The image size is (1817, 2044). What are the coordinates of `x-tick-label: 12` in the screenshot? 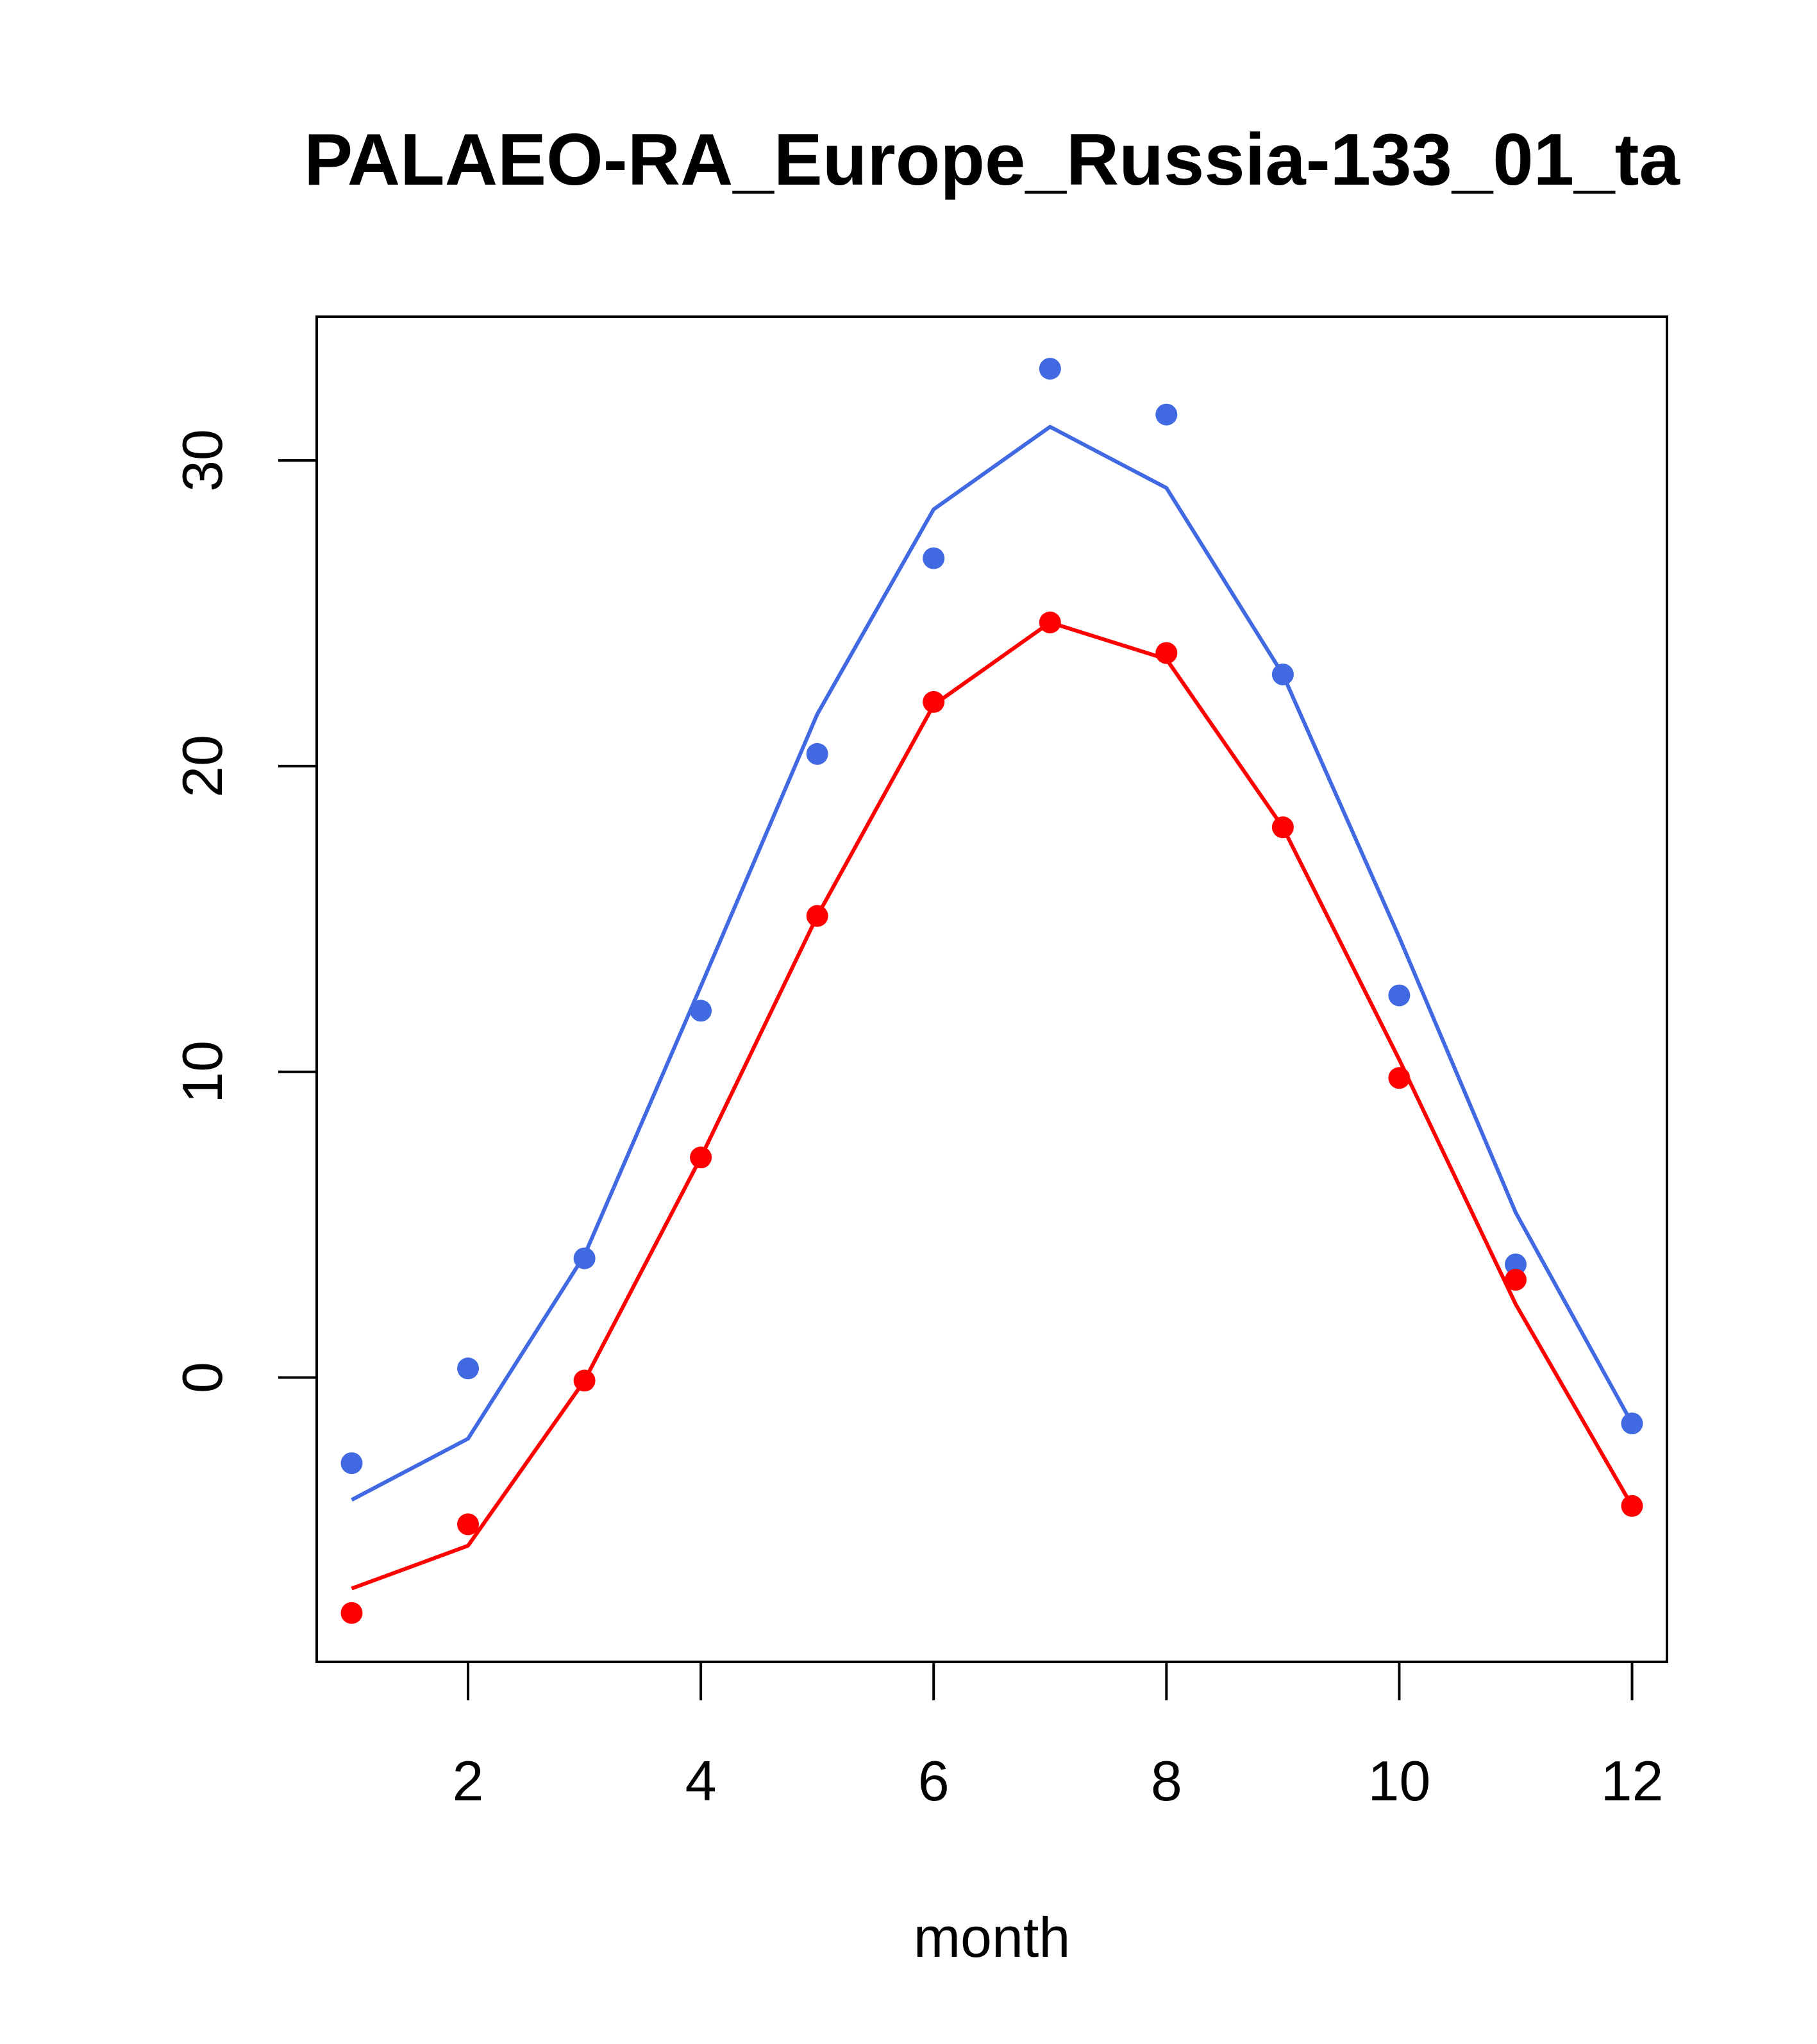 It's located at (1632, 1781).